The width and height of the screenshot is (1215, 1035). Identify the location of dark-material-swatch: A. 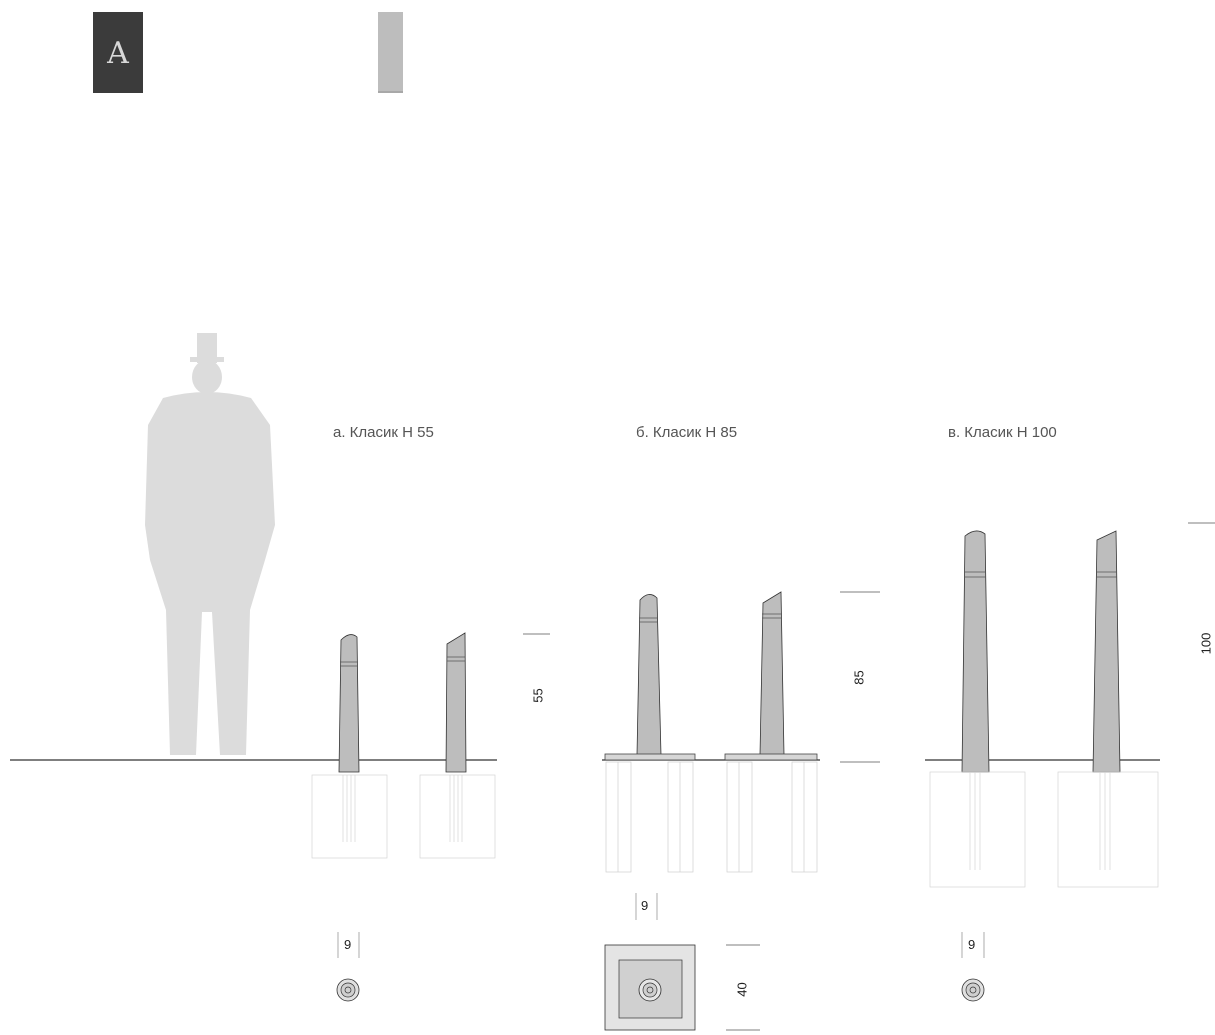
(118, 52).